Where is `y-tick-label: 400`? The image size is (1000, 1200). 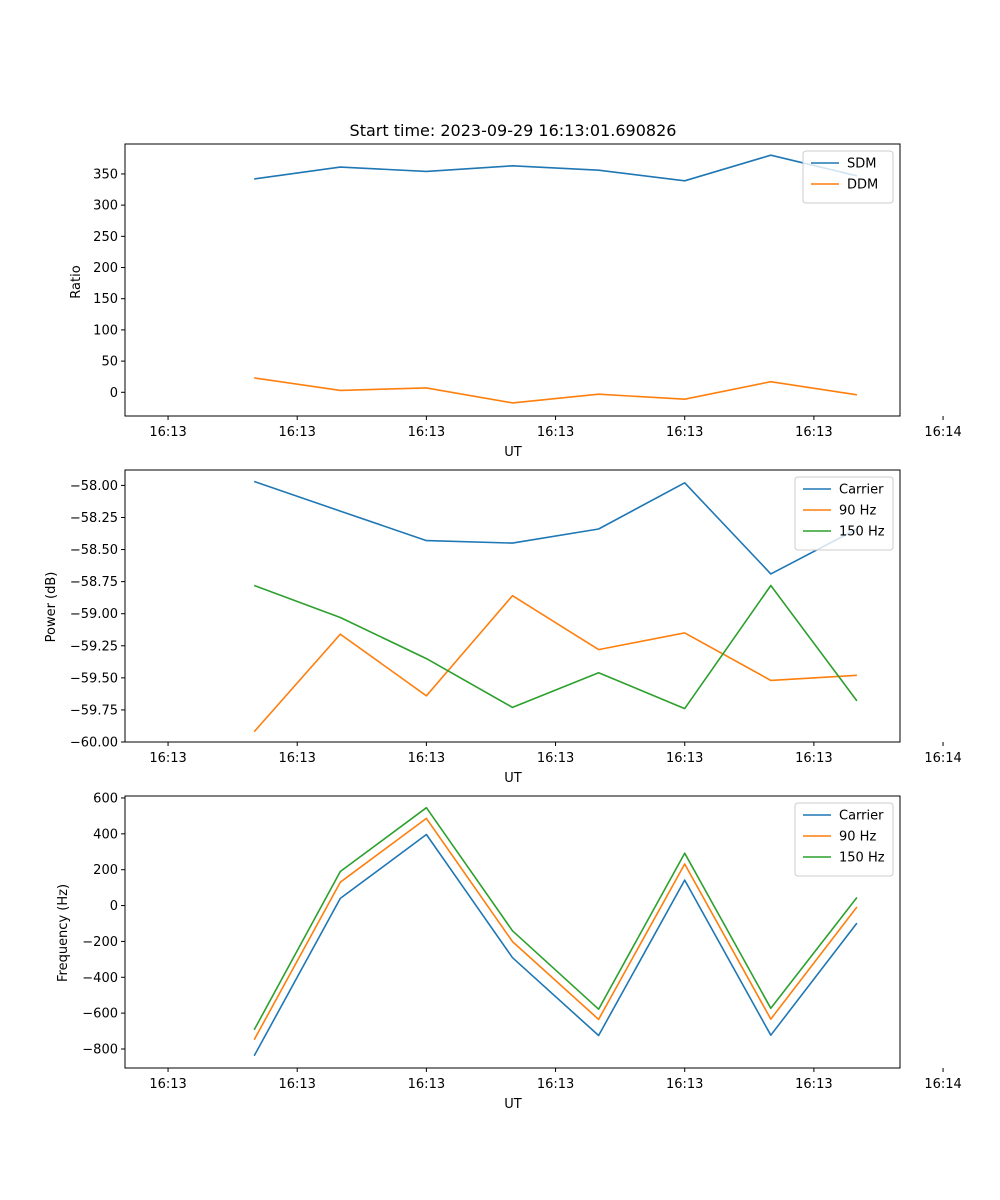
y-tick-label: 400 is located at coordinates (105, 834).